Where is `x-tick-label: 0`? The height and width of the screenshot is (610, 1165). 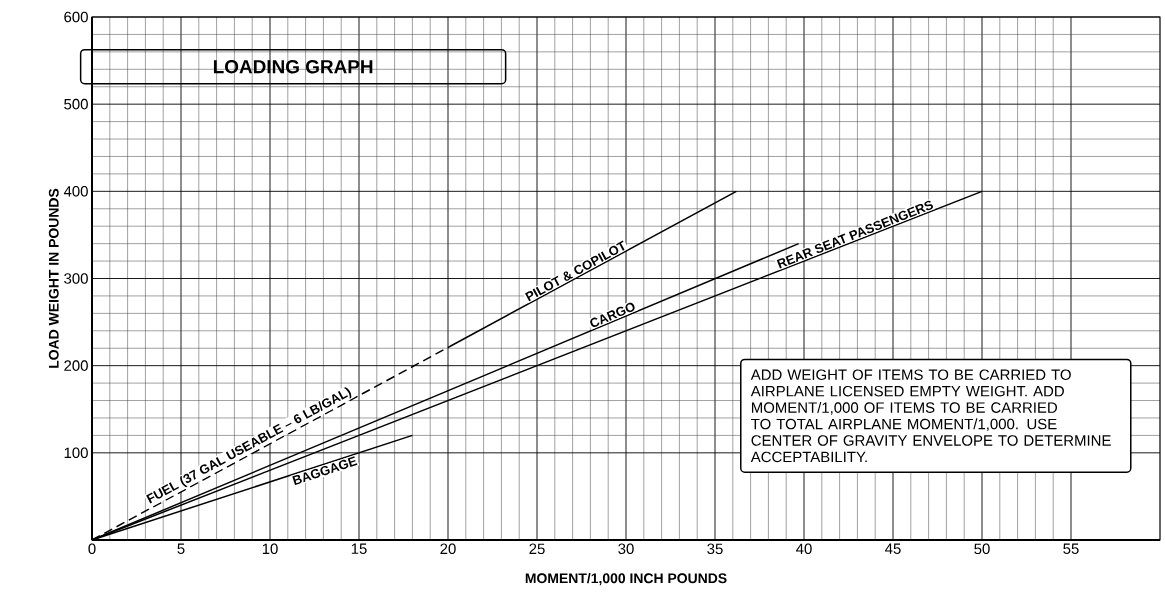 x-tick-label: 0 is located at coordinates (92, 549).